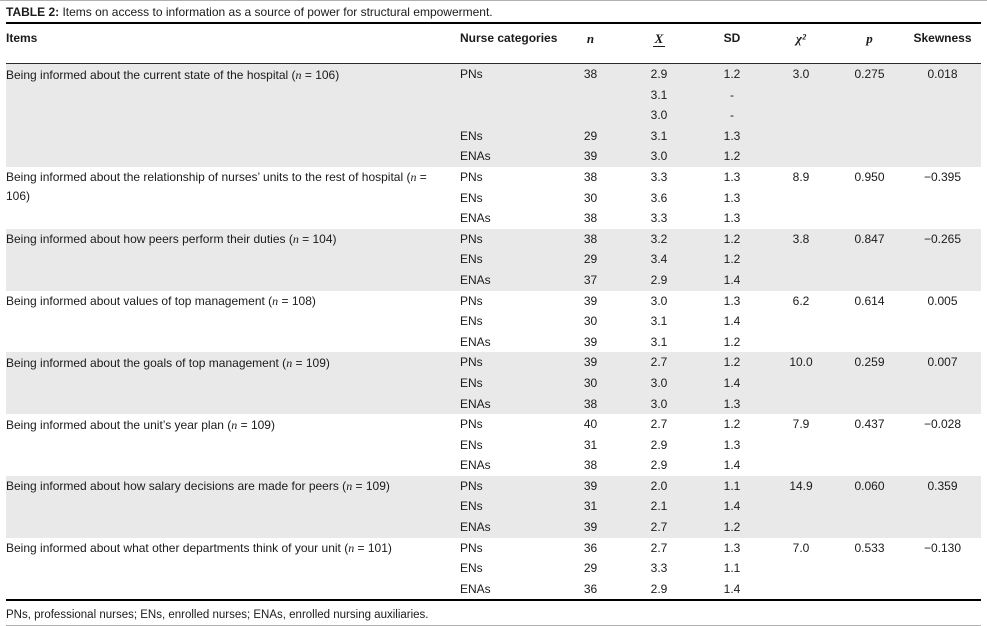 The image size is (987, 626). What do you see at coordinates (659, 507) in the screenshot?
I see `mean-cell: 2.1` at bounding box center [659, 507].